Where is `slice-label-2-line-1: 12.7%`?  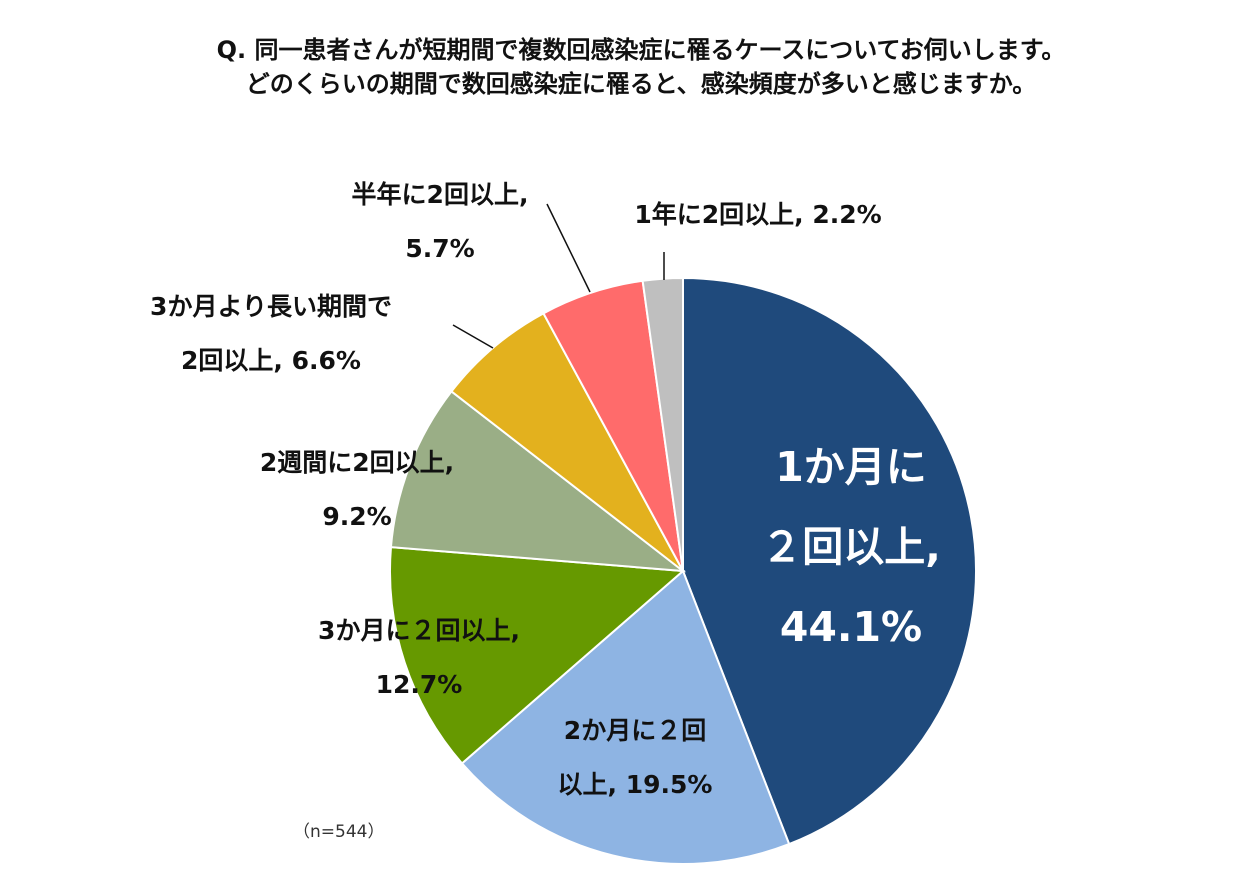
slice-label-2-line-1: 12.7% is located at coordinates (419, 684).